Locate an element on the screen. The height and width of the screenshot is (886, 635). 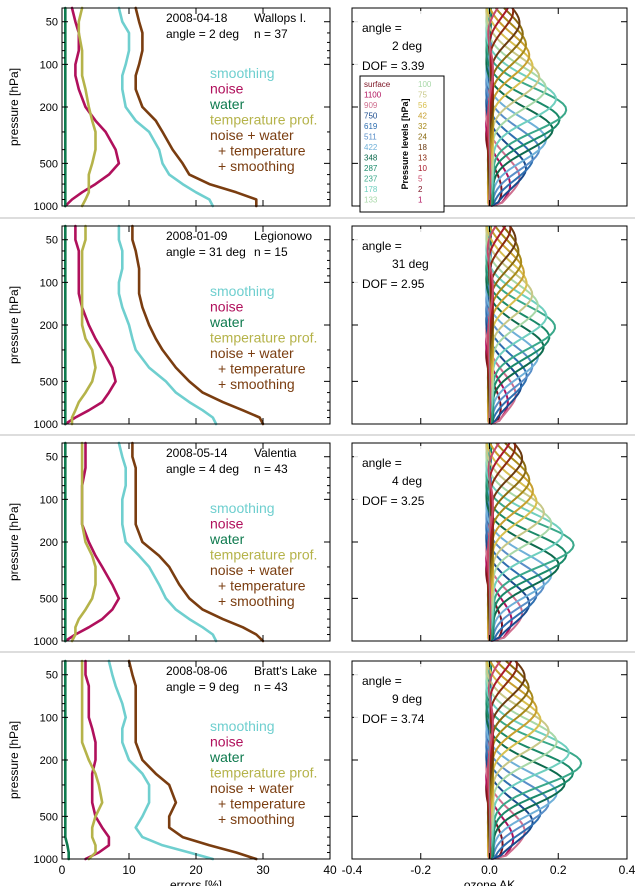
panel-station: Bratt's Lake is located at coordinates (285, 671).